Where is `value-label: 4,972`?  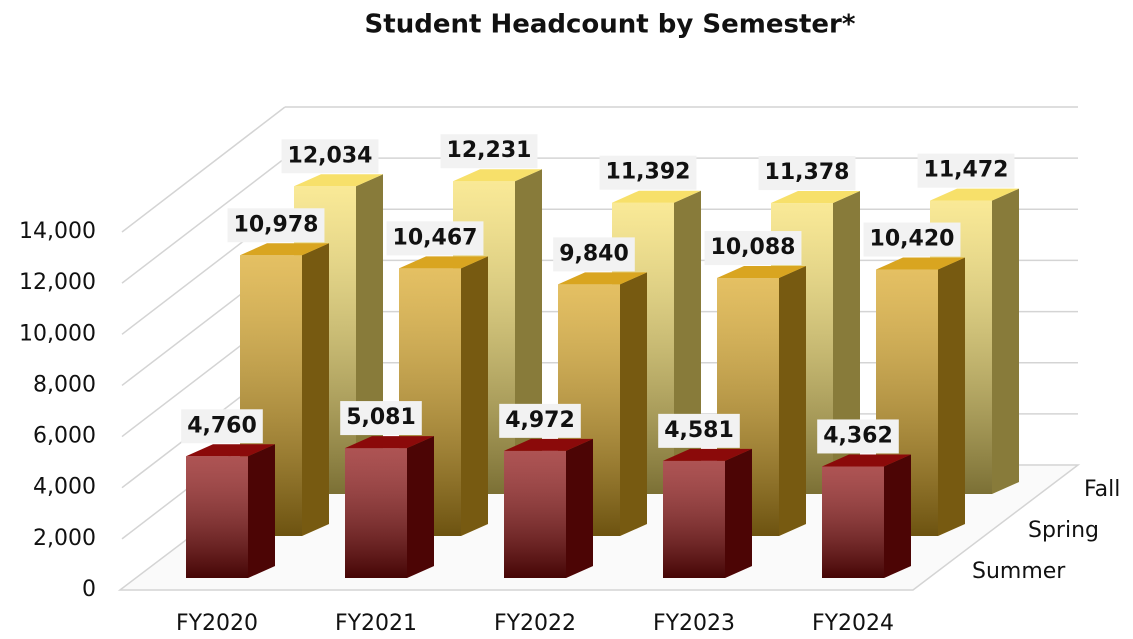 value-label: 4,972 is located at coordinates (540, 420).